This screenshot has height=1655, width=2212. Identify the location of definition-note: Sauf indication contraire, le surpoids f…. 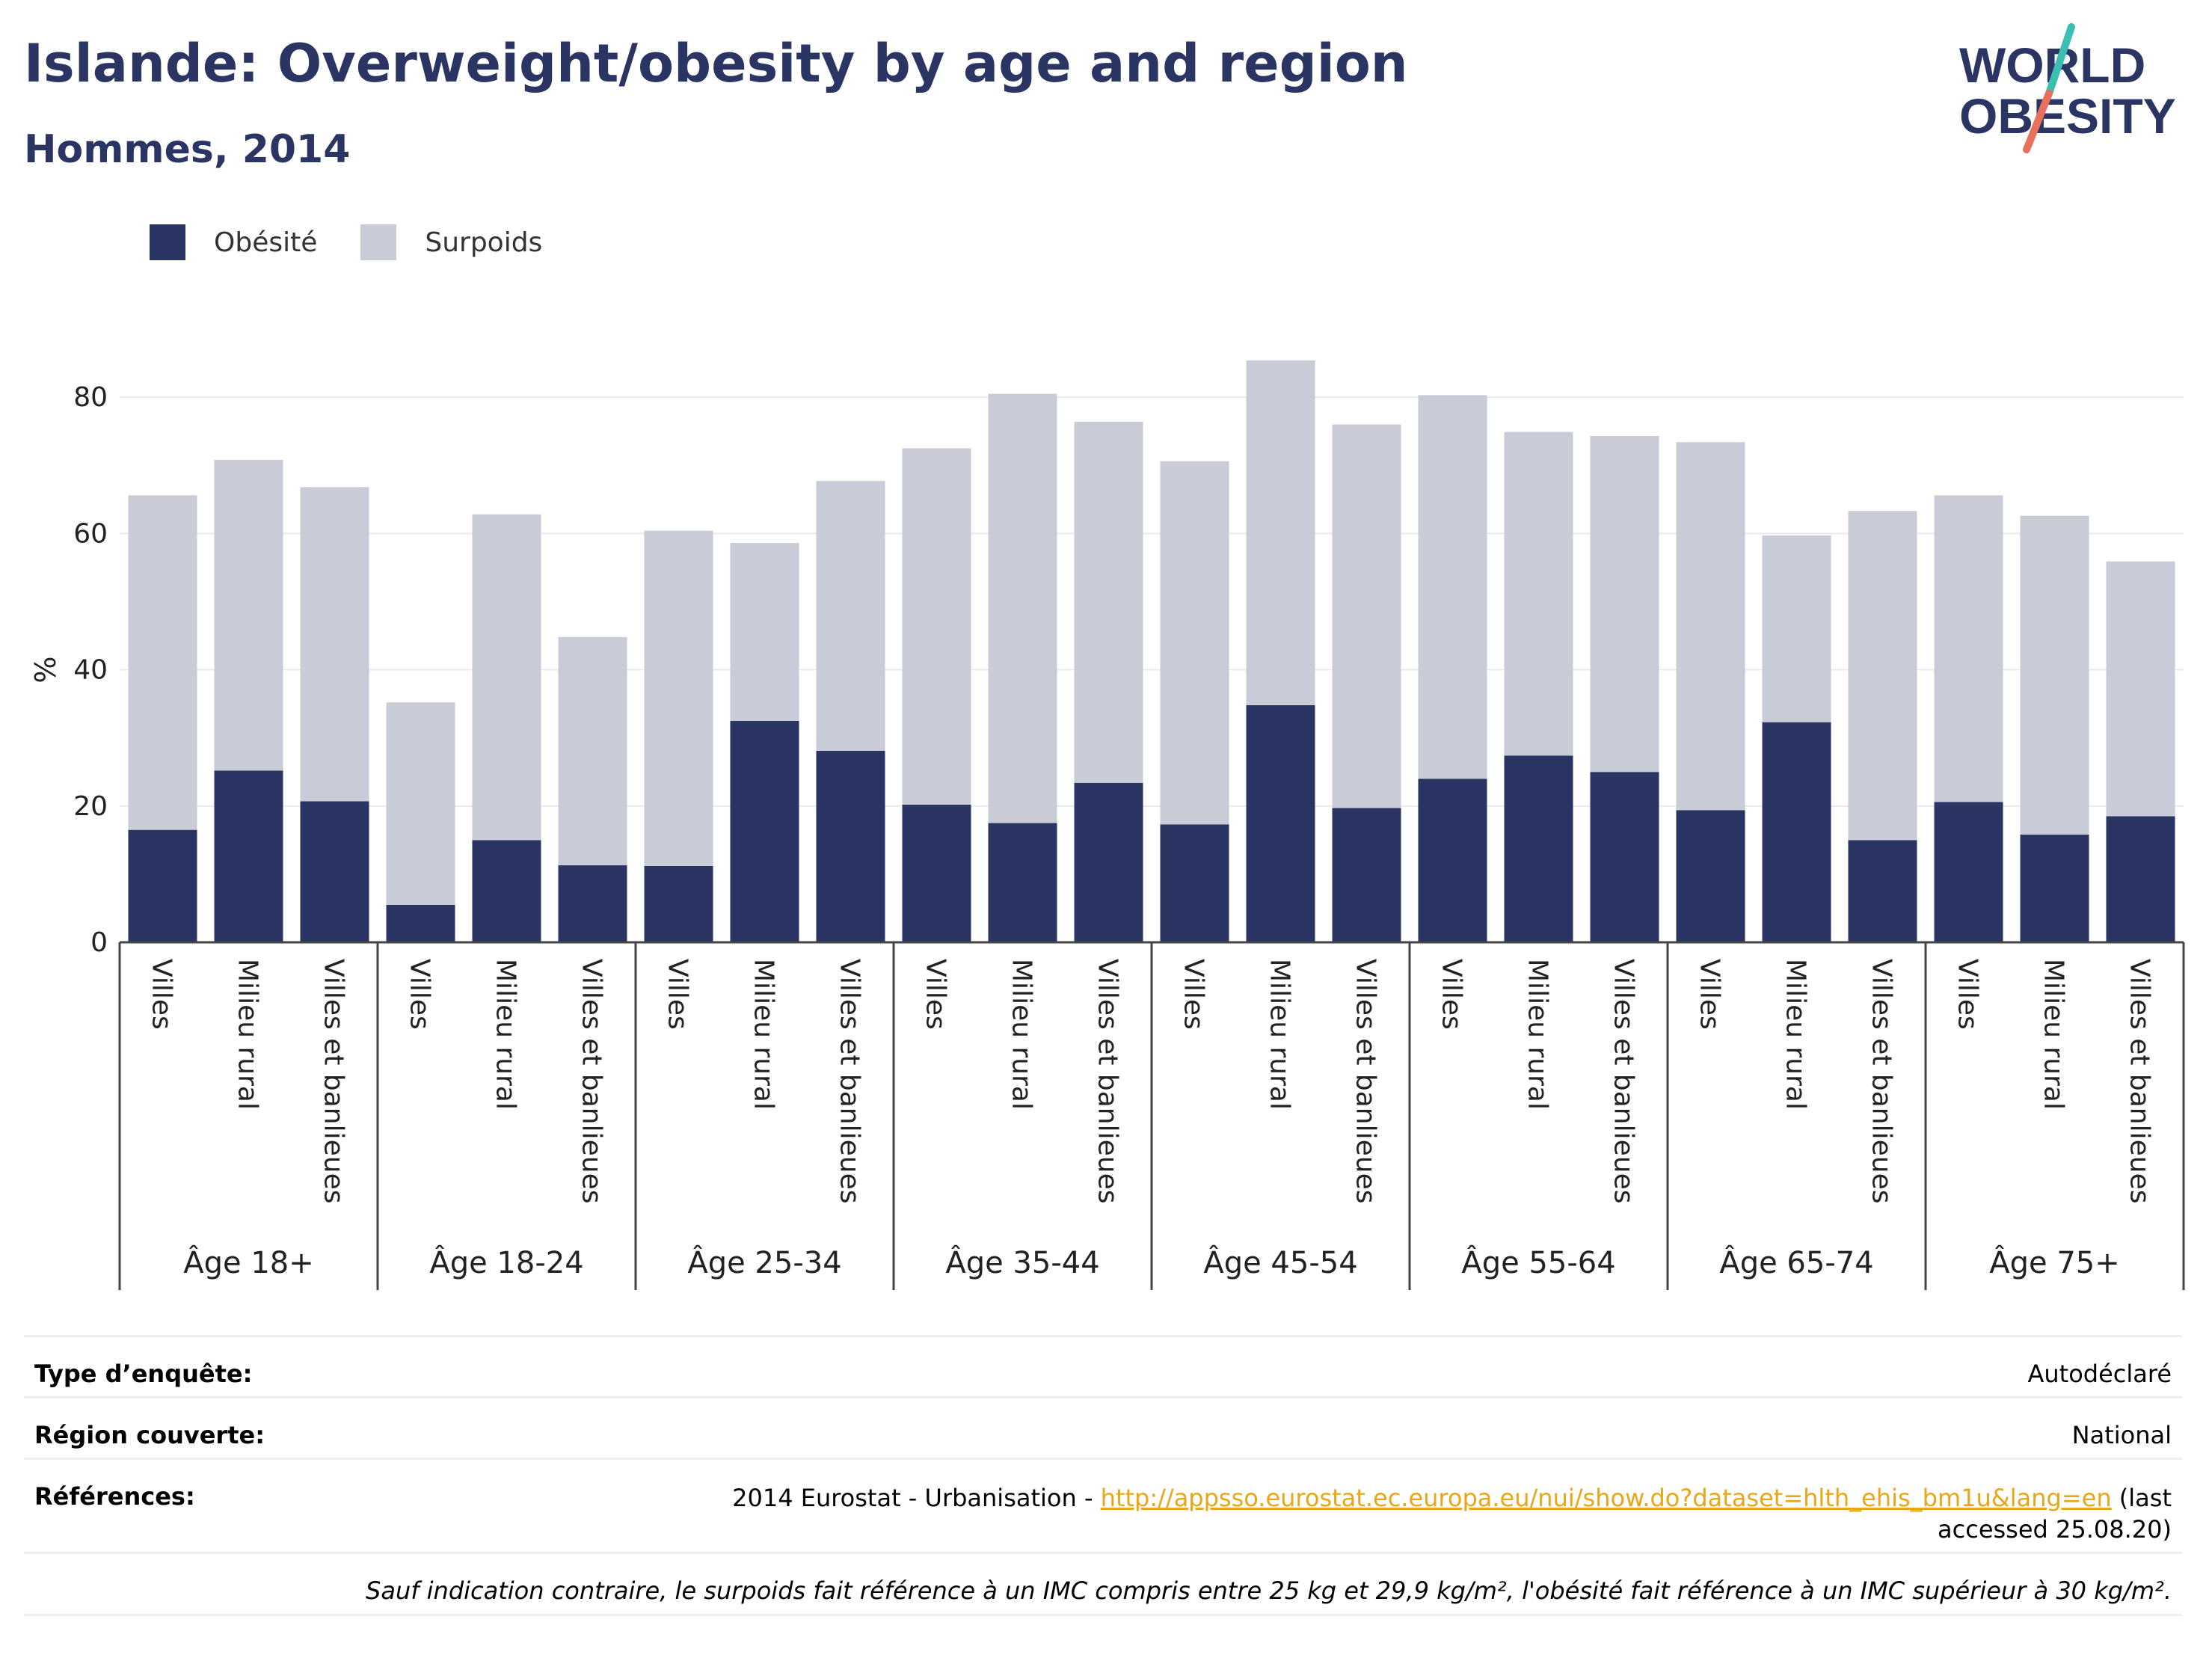
(1269, 1590).